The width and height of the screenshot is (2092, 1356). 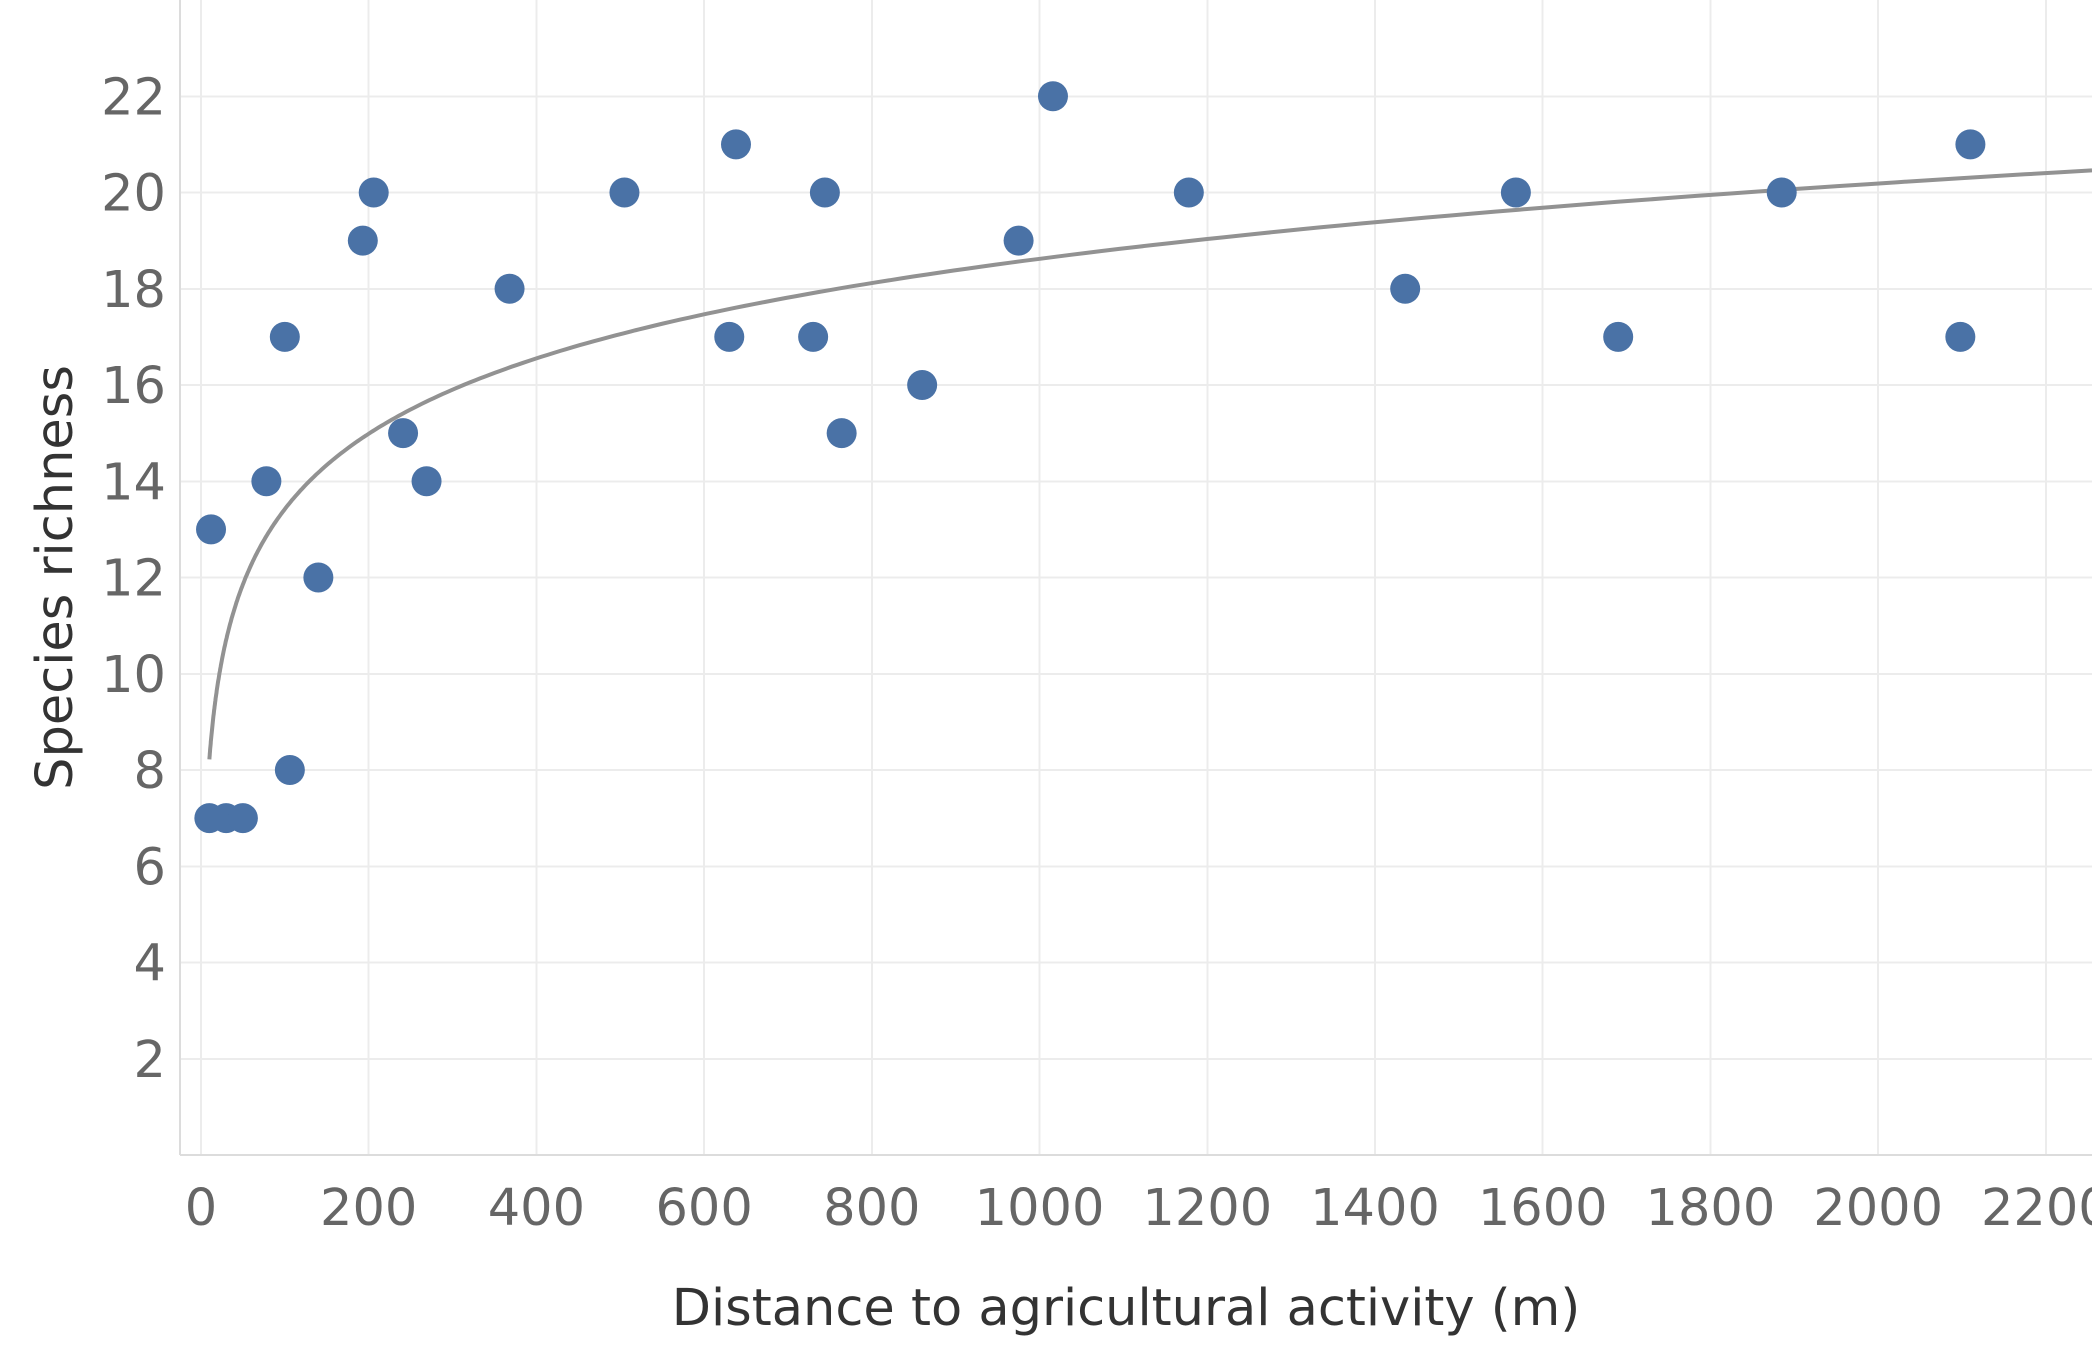 I want to click on y-tick-label: 6, so click(x=150, y=867).